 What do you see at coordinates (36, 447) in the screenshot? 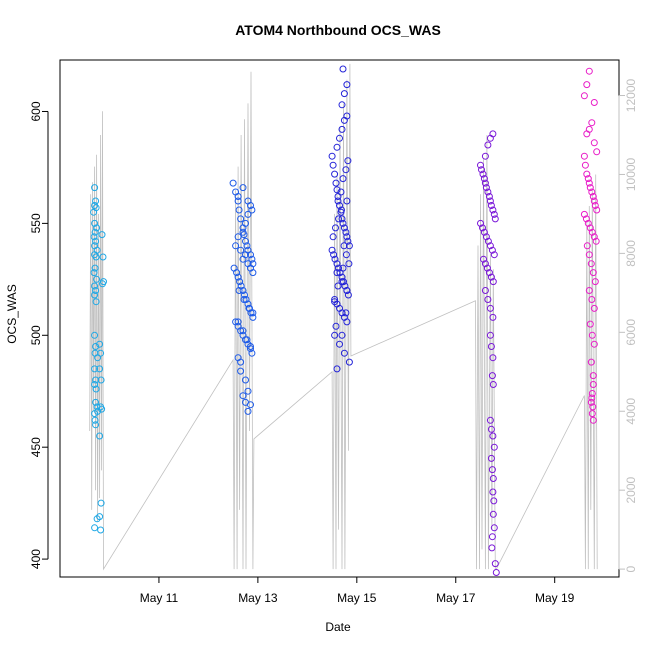
I see `y-tick-label: 450` at bounding box center [36, 447].